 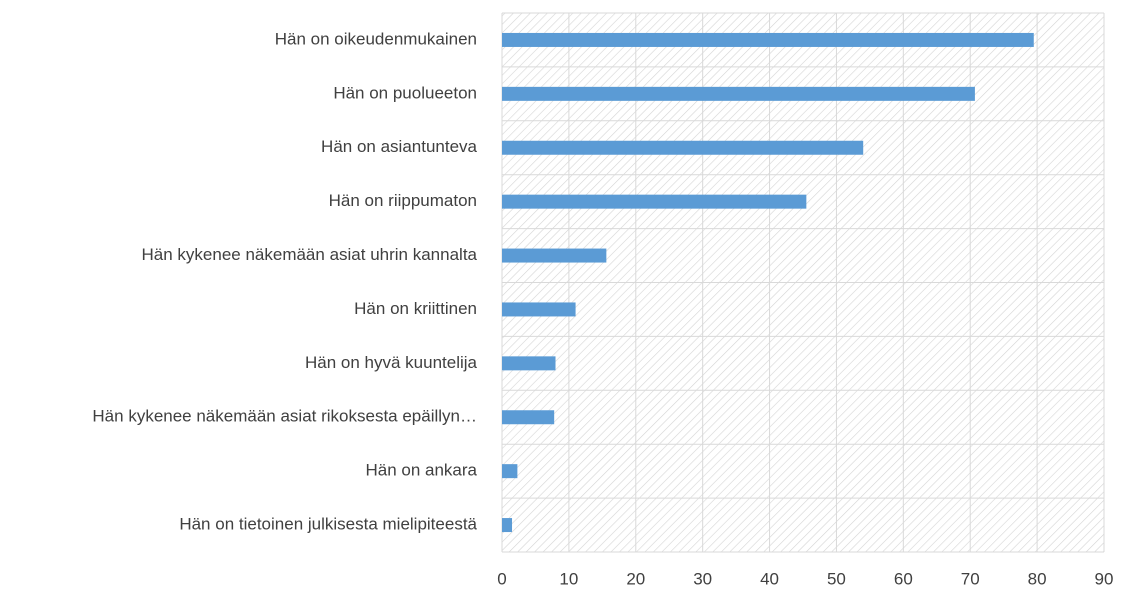 I want to click on y-tick-label: Hän on hyvä kuuntelija, so click(x=391, y=362).